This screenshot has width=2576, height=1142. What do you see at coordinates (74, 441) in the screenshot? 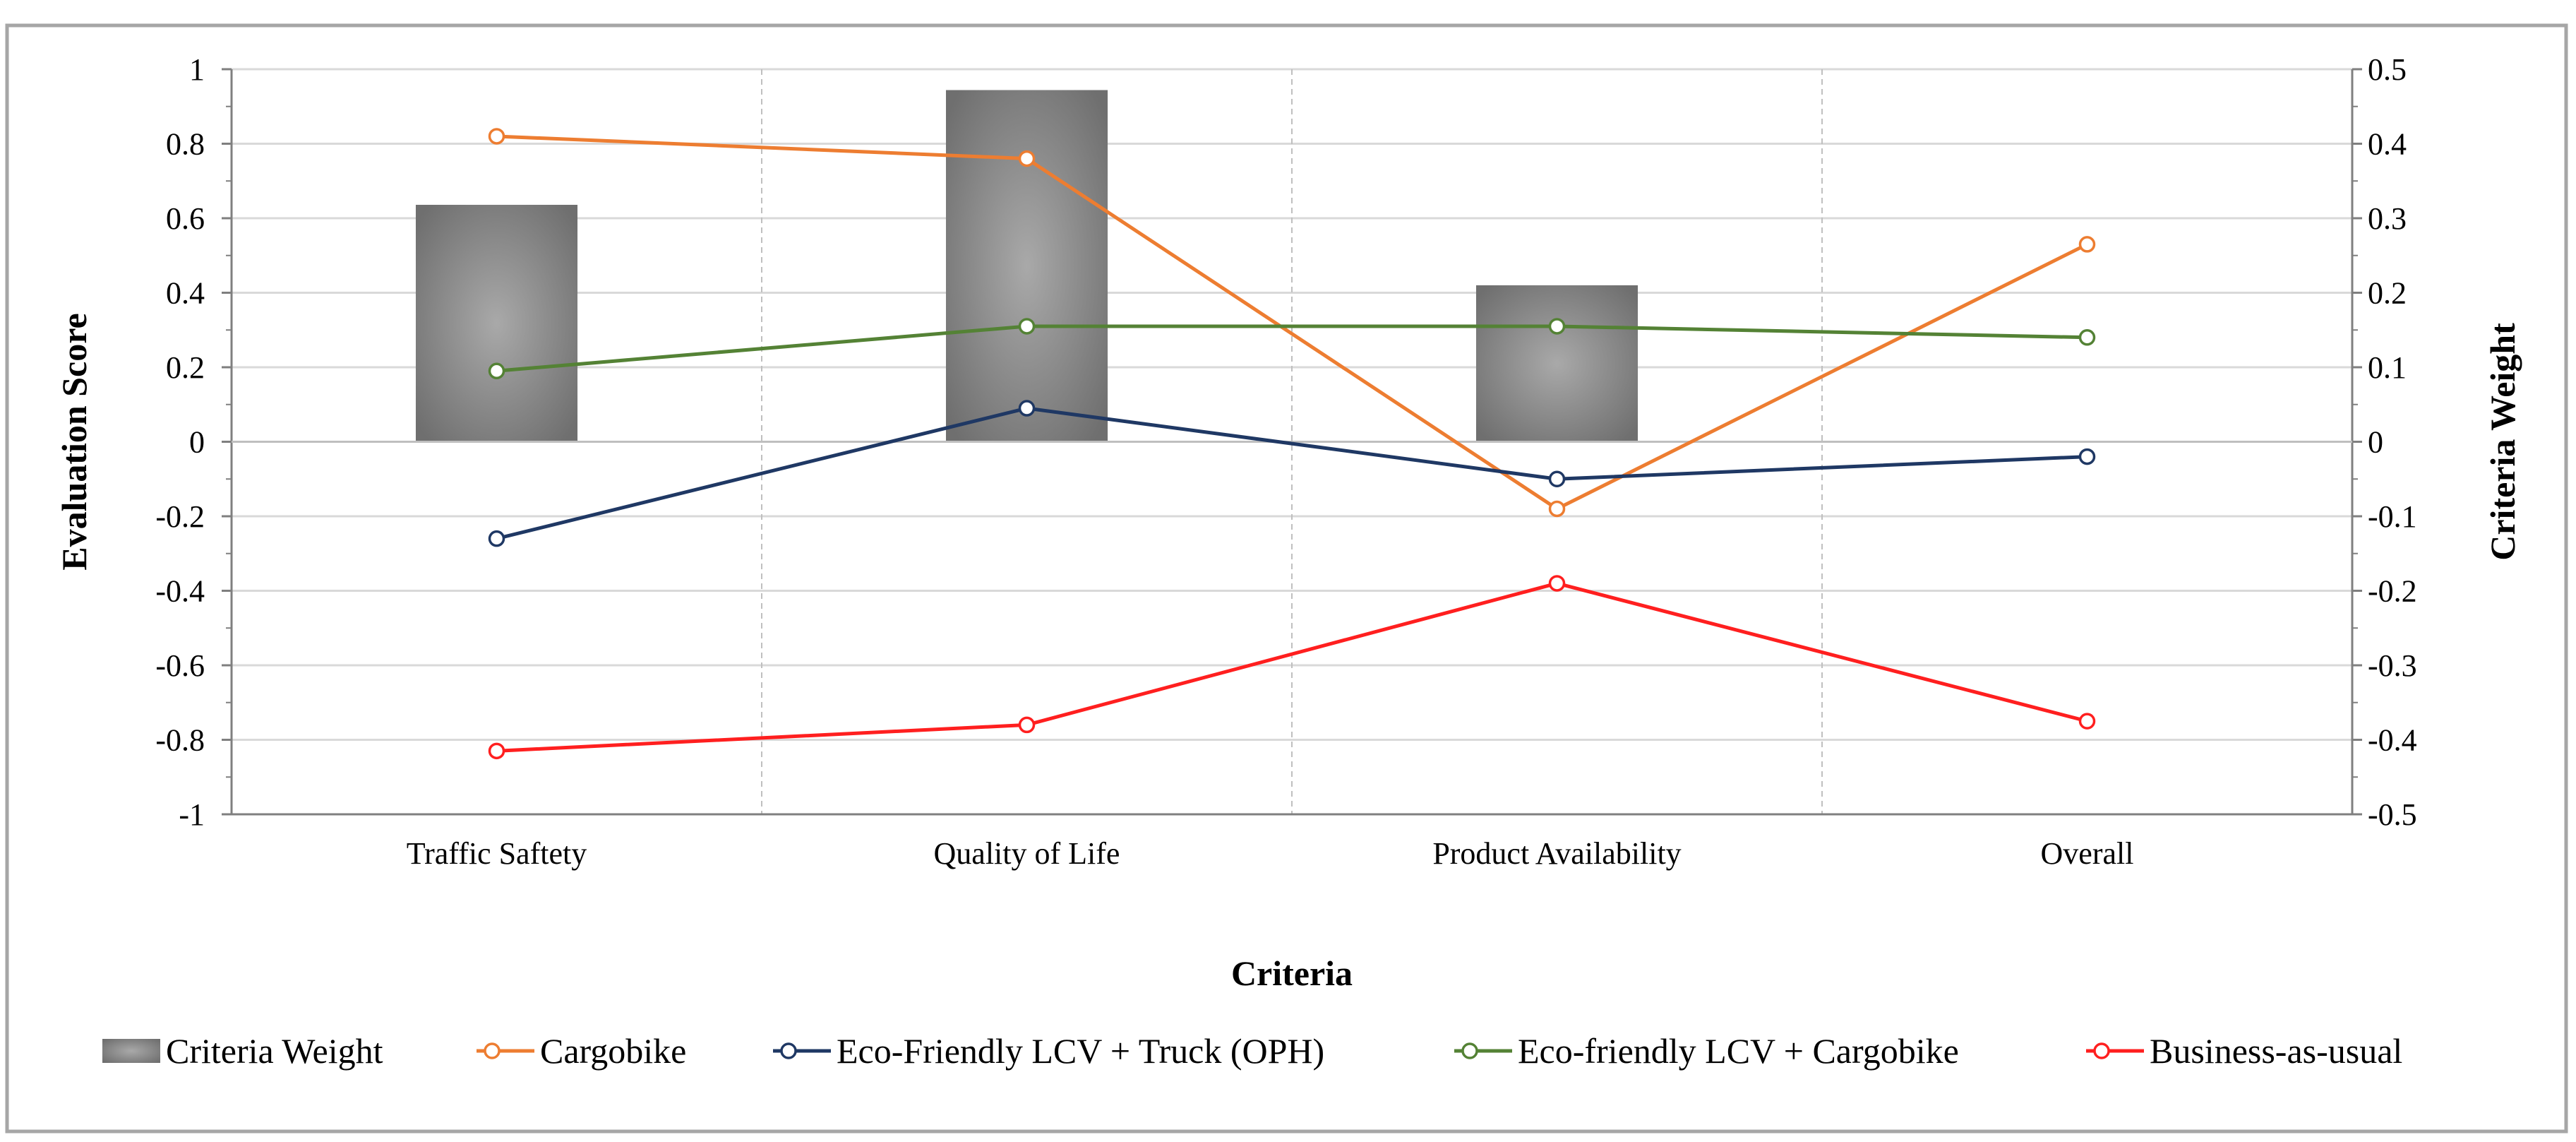
I see `y-axis-title: Evaluation Score` at bounding box center [74, 441].